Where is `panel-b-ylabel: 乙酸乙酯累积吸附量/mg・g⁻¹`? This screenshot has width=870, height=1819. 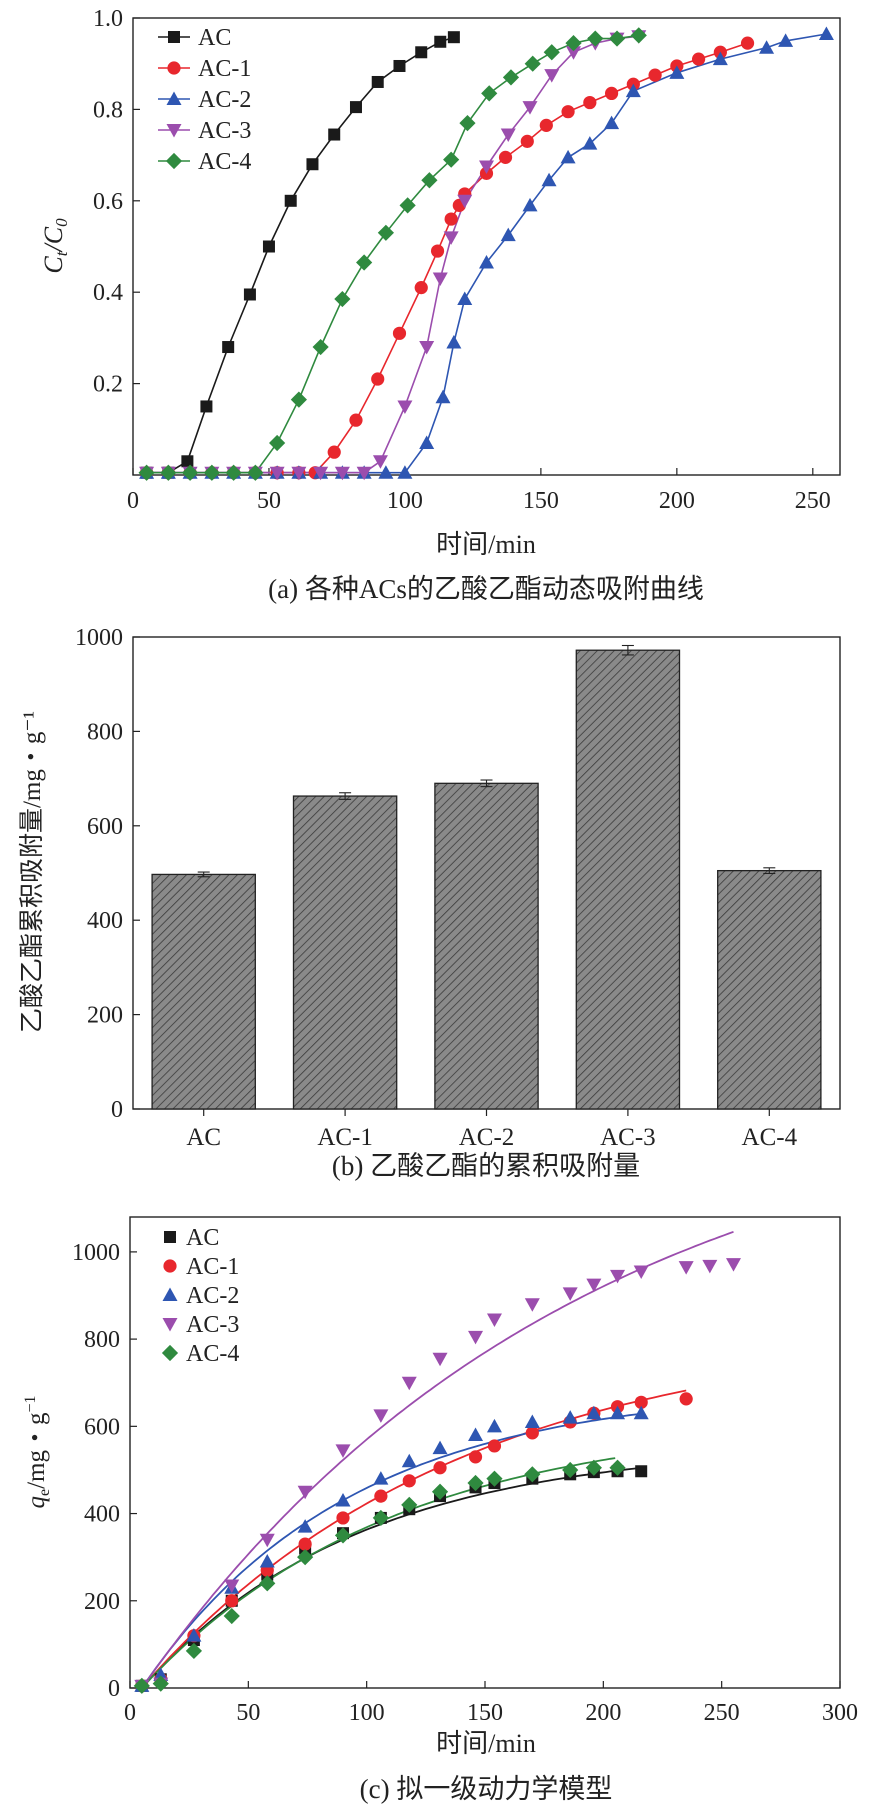
panel-b-ylabel: 乙酸乙酯累积吸附量/mg・g⁻¹ is located at coordinates (32, 872).